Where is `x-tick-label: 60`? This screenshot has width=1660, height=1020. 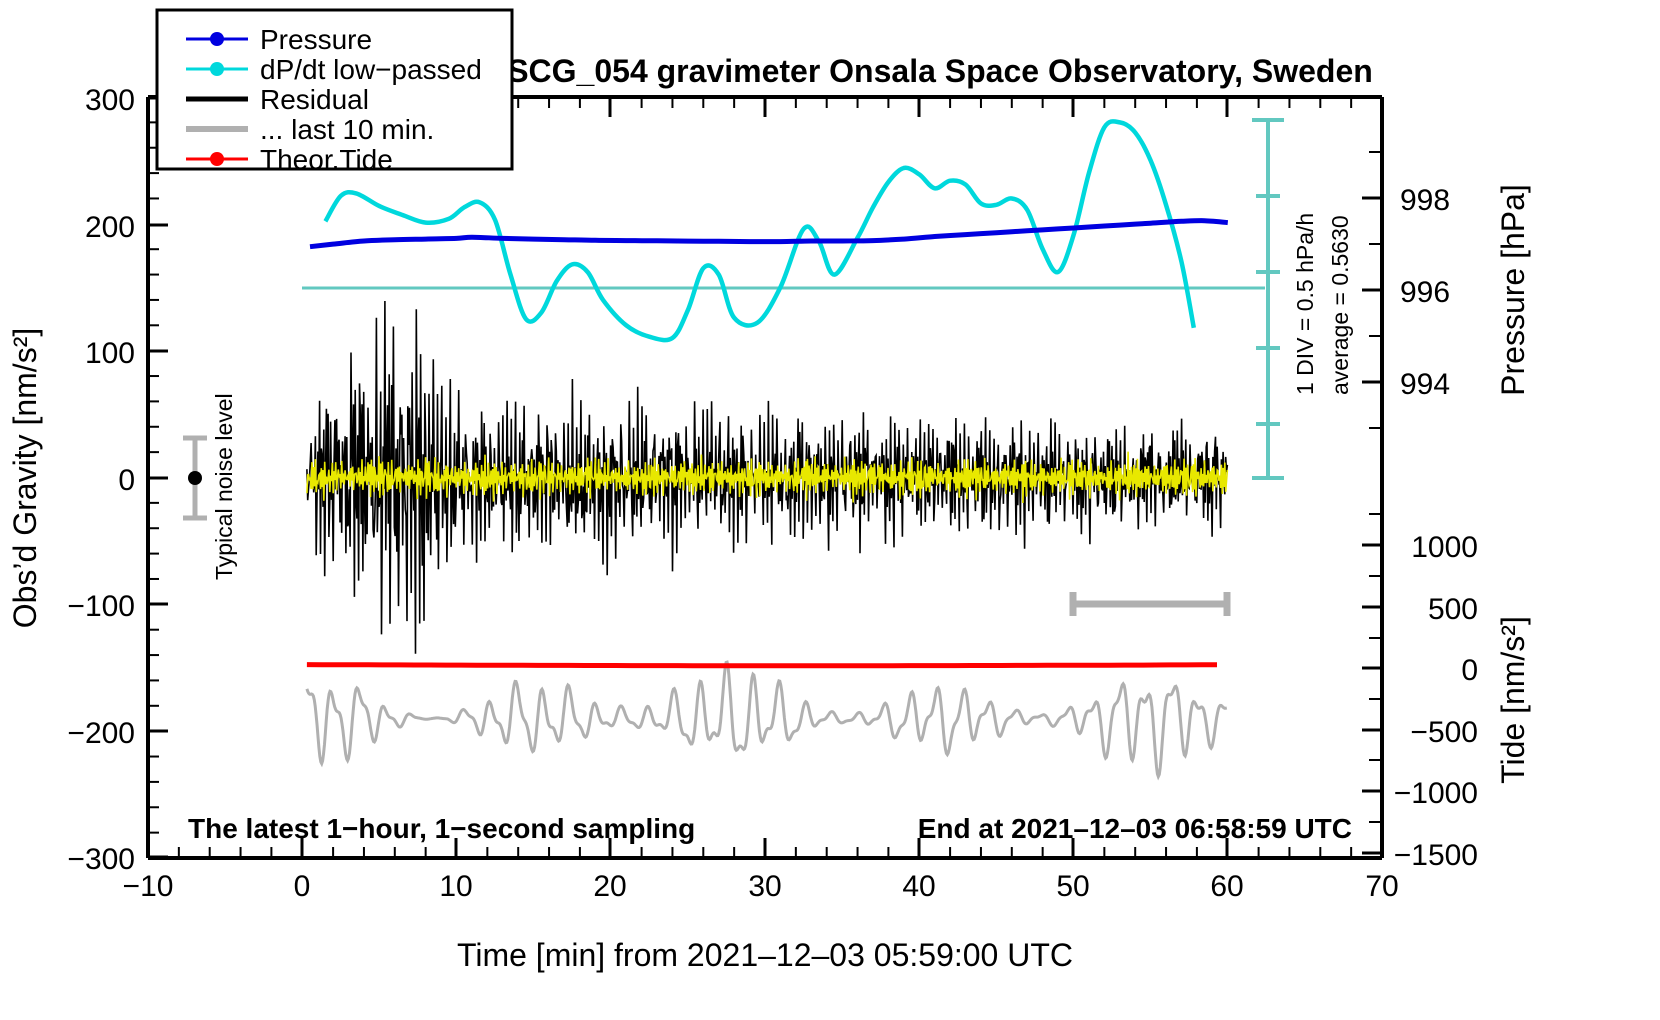 x-tick-label: 60 is located at coordinates (1226, 886).